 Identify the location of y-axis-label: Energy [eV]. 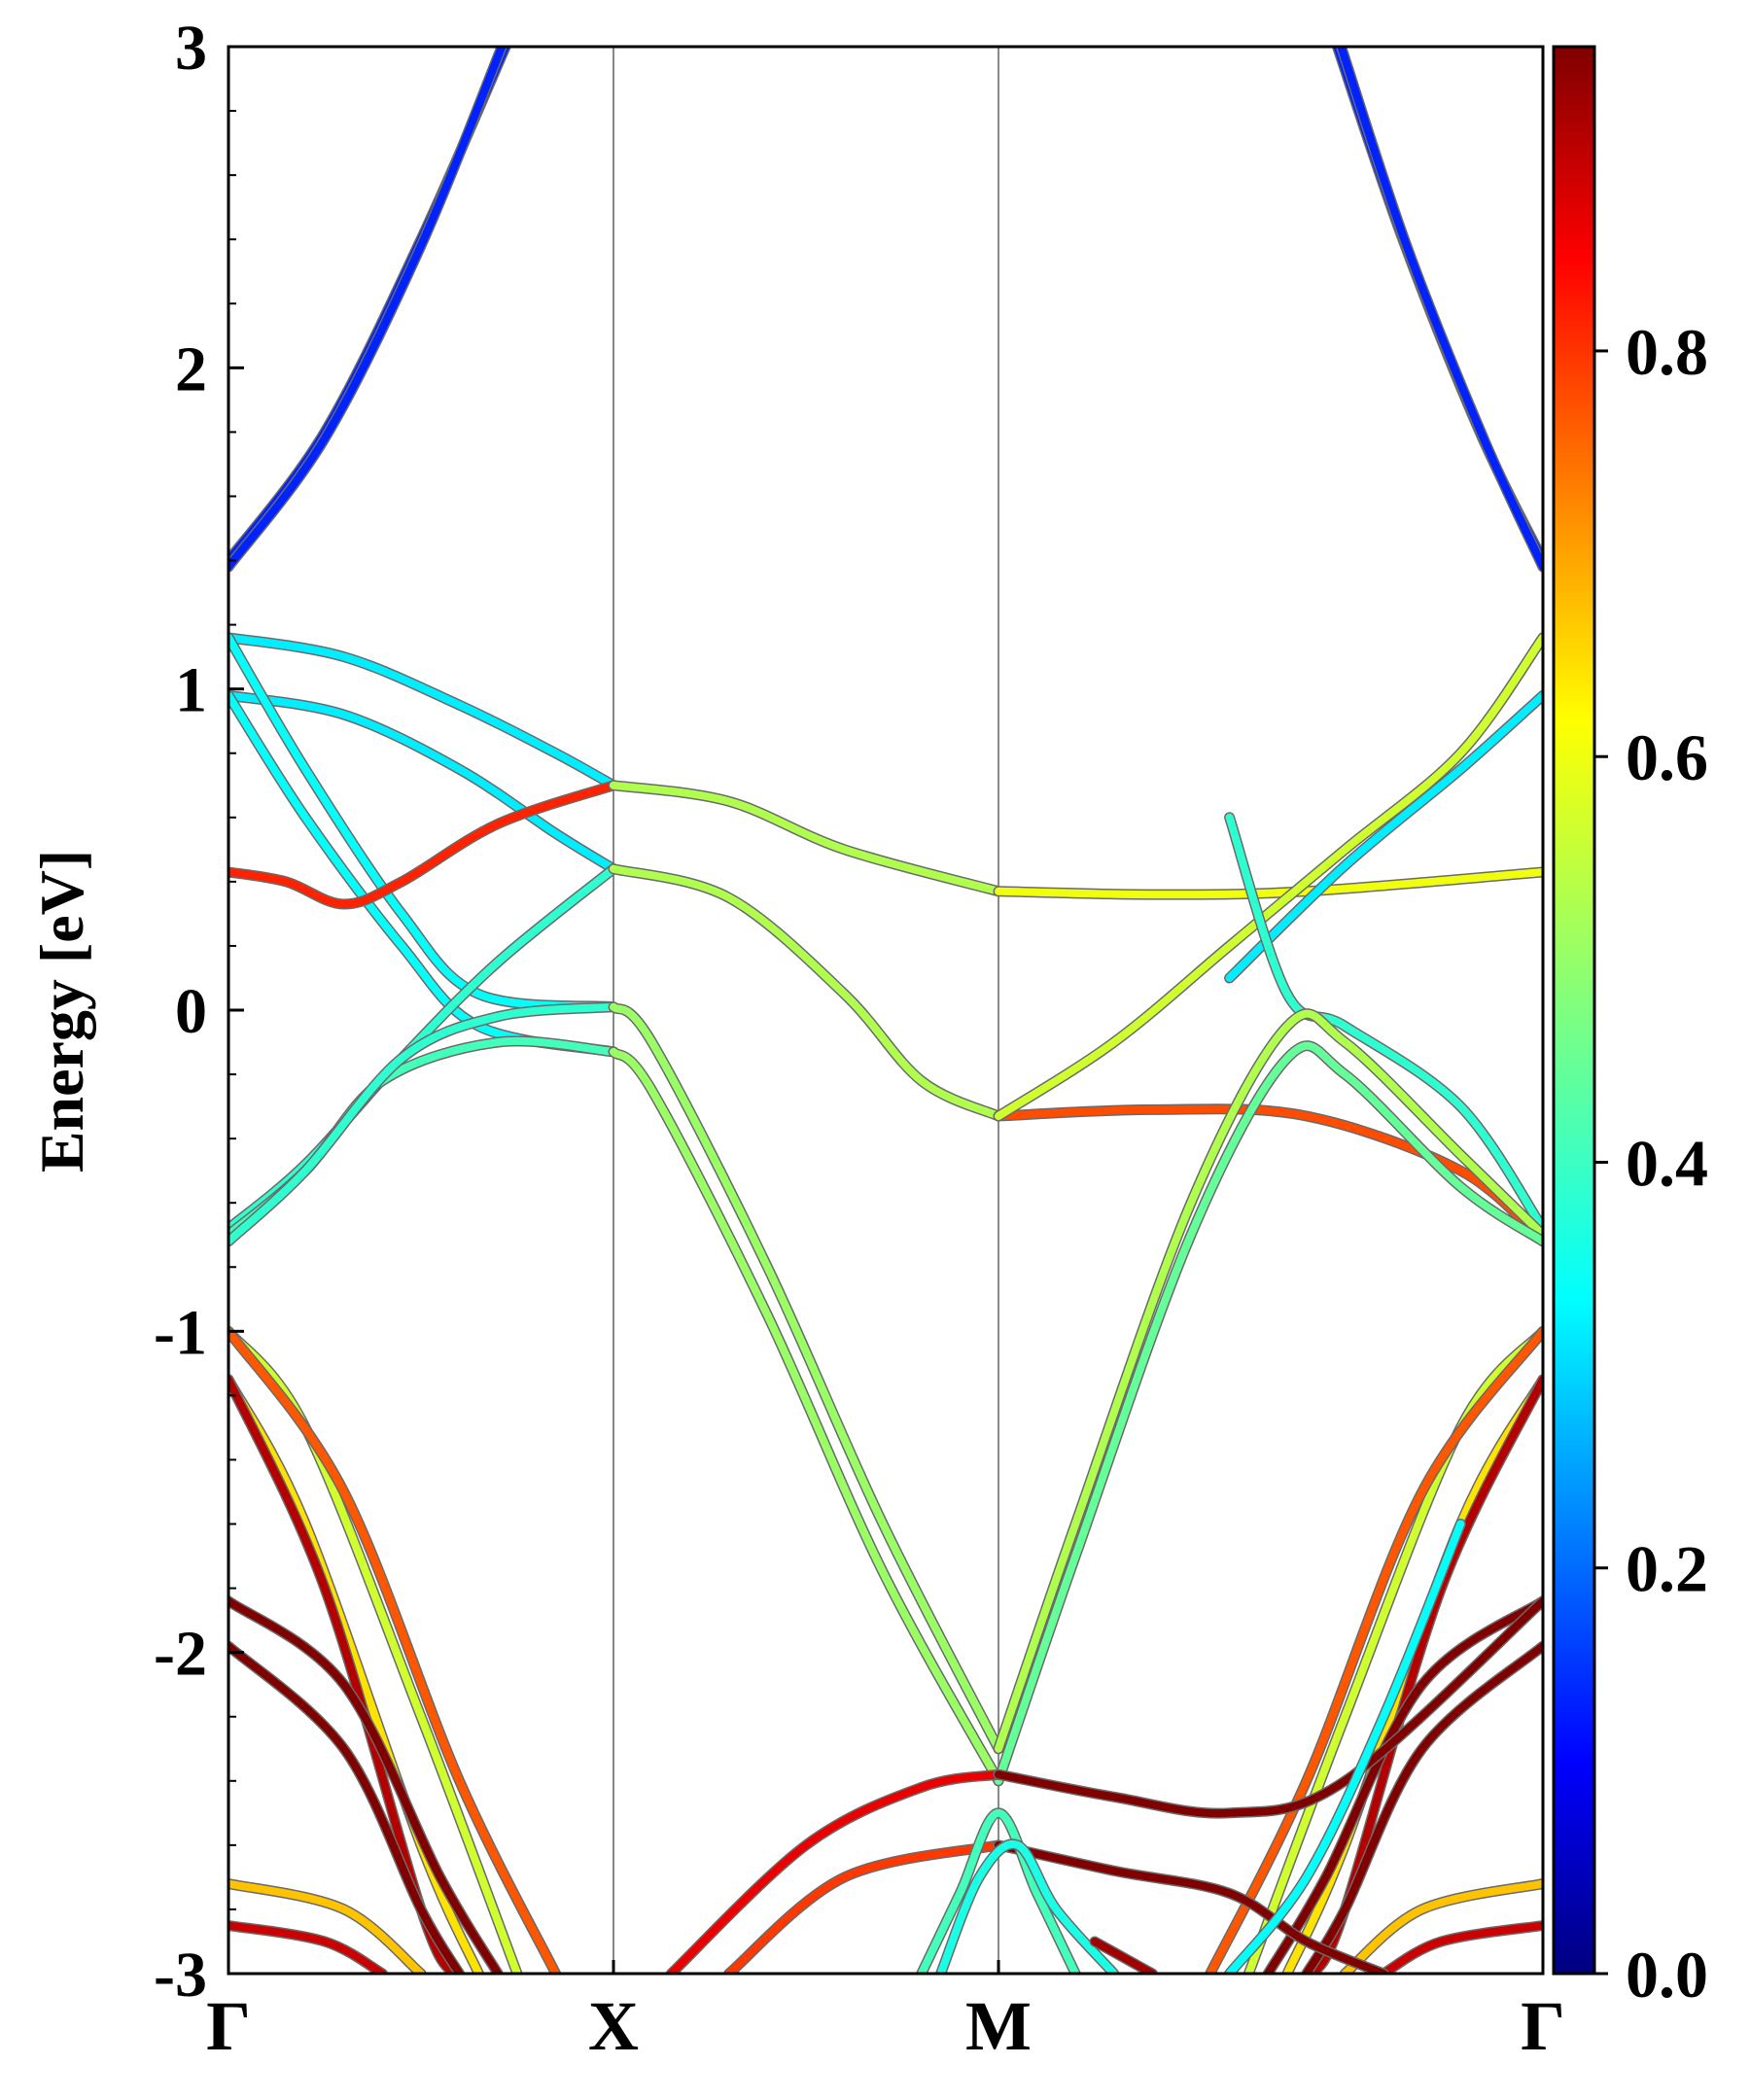
(61, 1011).